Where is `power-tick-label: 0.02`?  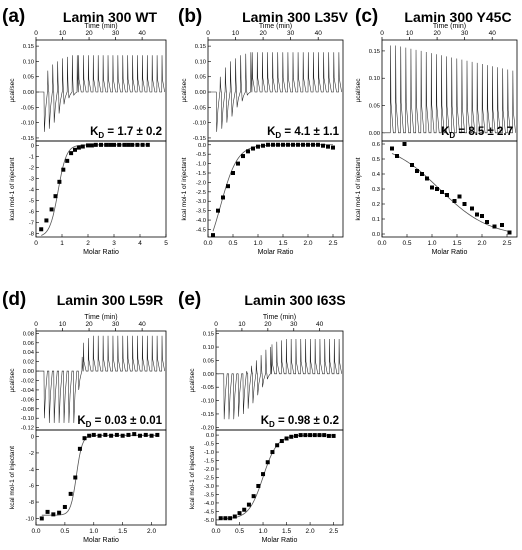 power-tick-label: 0.02 is located at coordinates (28, 363).